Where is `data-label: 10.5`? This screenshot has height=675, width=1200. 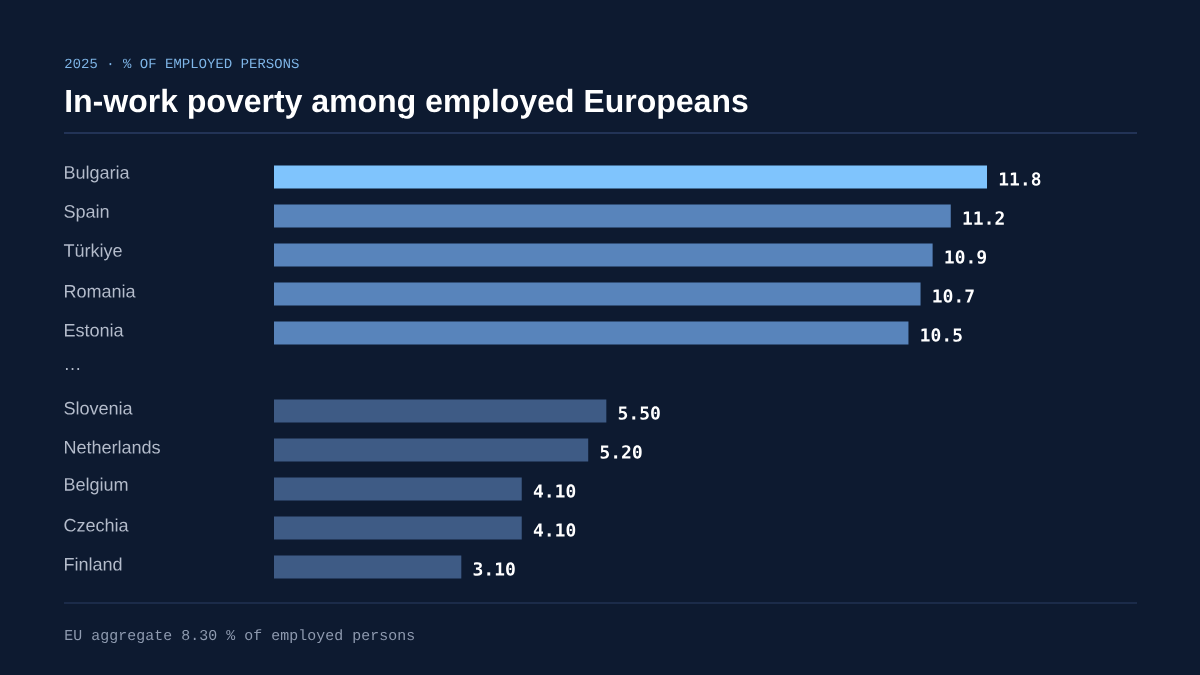 data-label: 10.5 is located at coordinates (941, 335).